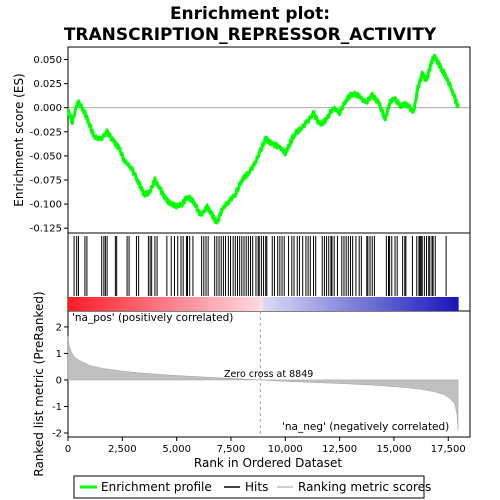 The height and width of the screenshot is (500, 500). What do you see at coordinates (268, 374) in the screenshot?
I see `zero-cross-label: Zero cross at 8849` at bounding box center [268, 374].